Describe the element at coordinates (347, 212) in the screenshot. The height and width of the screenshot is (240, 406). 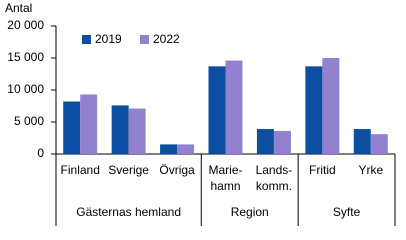
I see `group-label: Syfte` at that location.